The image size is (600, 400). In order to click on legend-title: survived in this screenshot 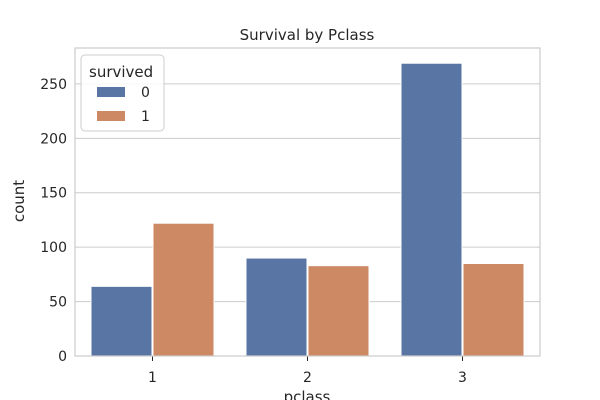, I will do `click(121, 72)`.